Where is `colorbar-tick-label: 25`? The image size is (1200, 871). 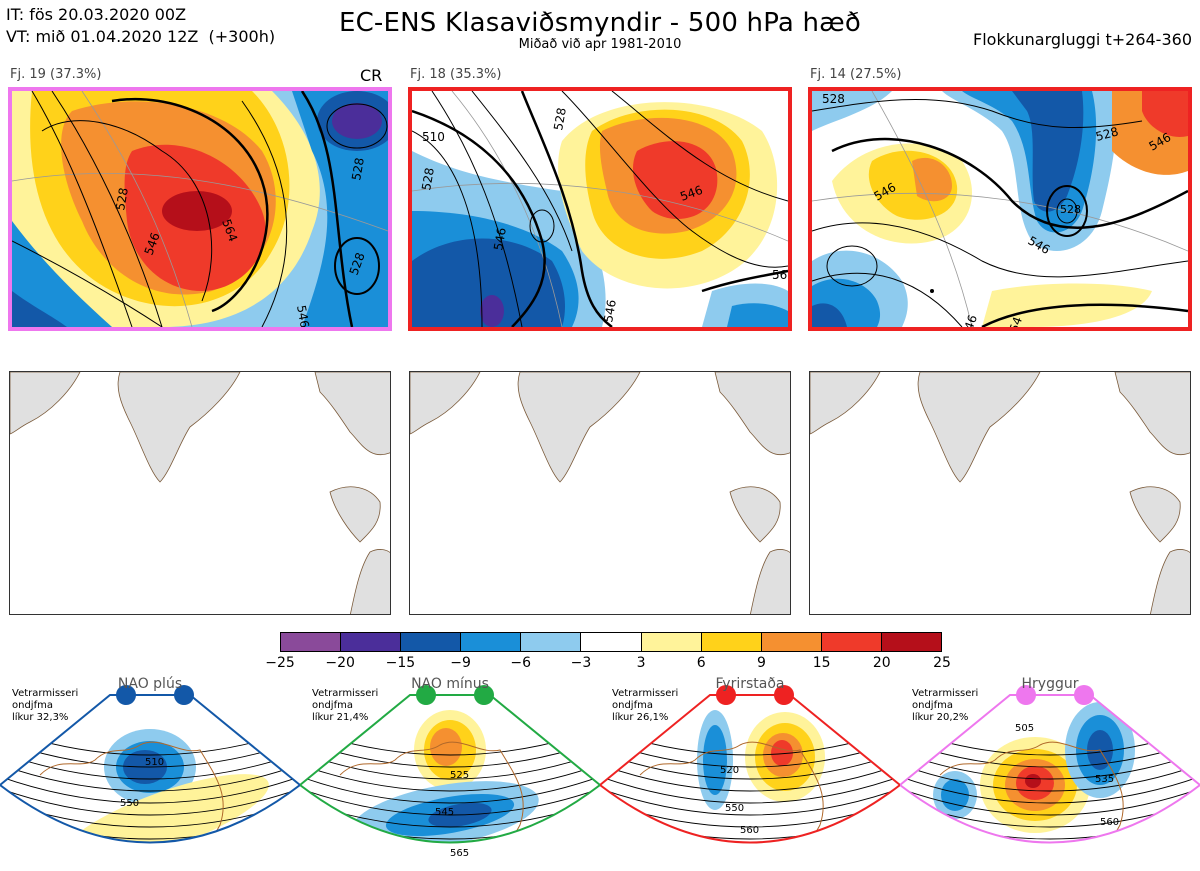 colorbar-tick-label: 25 is located at coordinates (942, 663).